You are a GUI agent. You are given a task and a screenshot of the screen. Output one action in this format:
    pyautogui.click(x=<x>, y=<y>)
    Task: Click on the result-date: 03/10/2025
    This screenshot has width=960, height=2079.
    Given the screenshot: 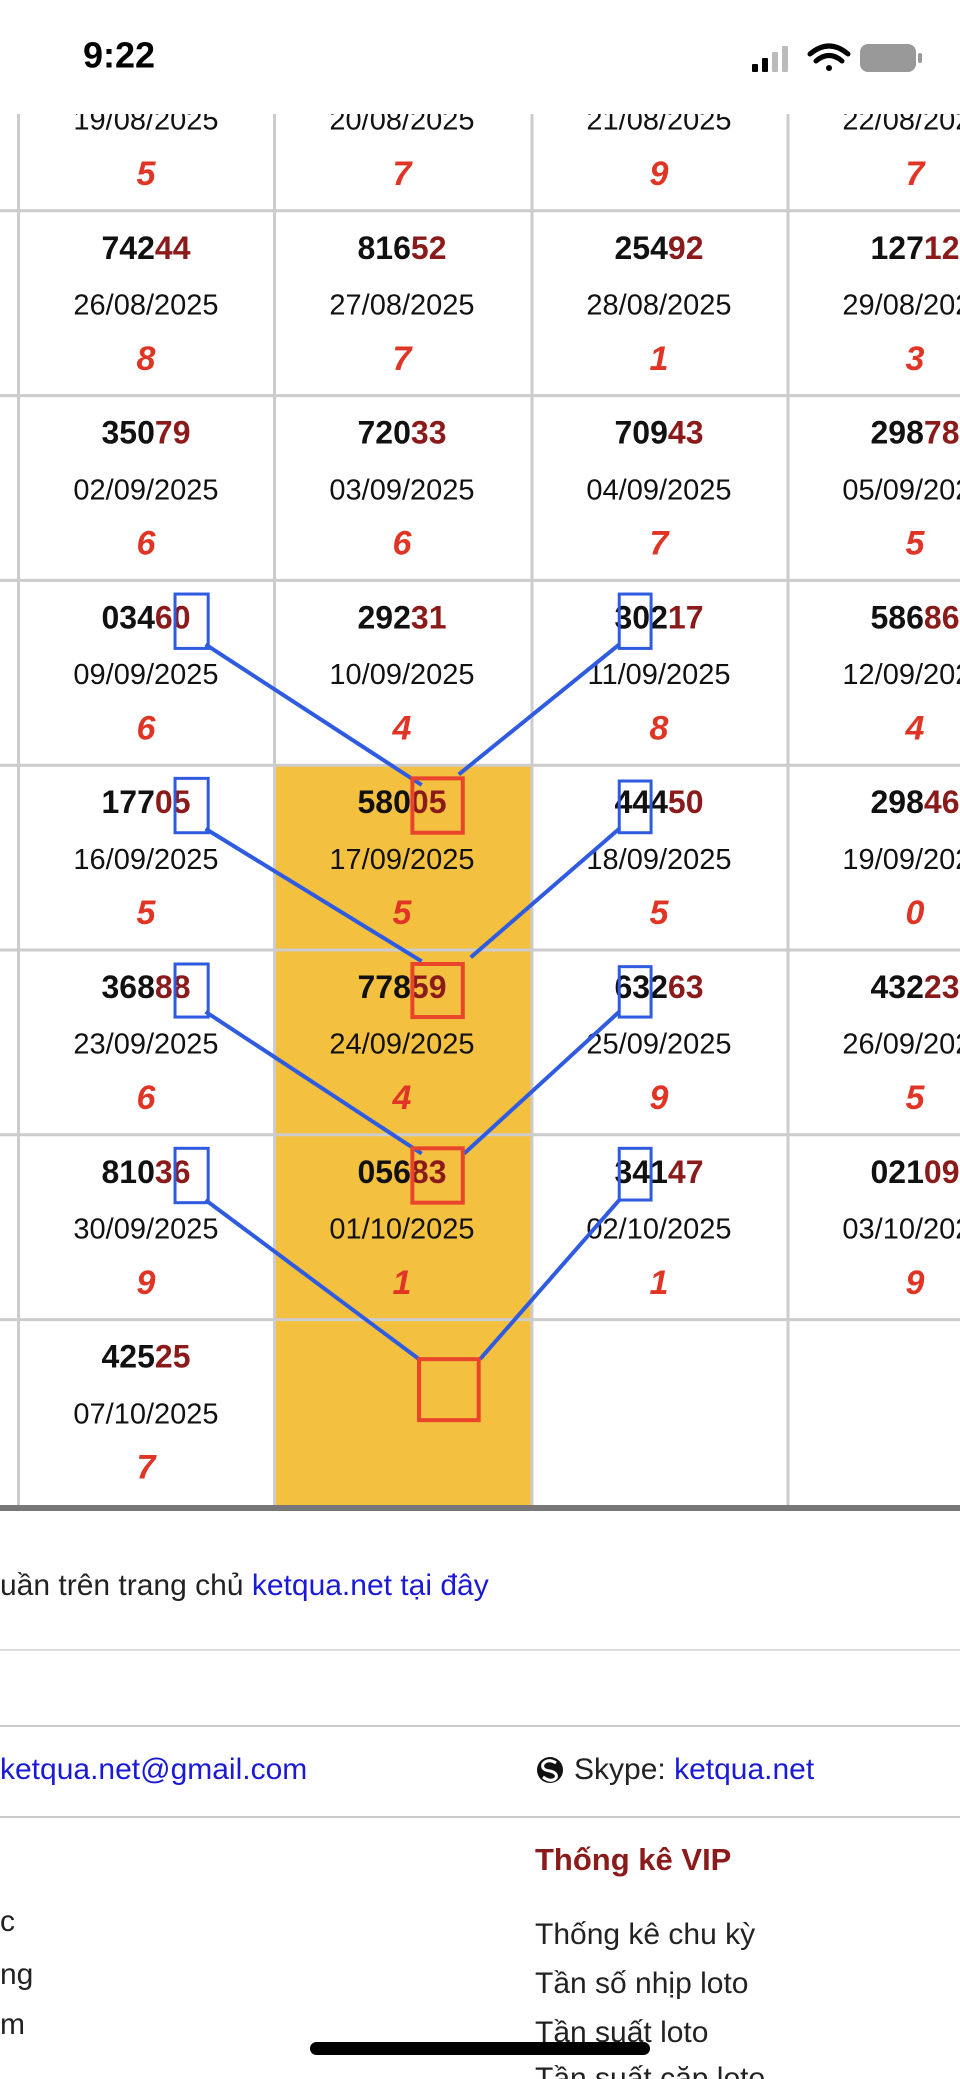 What is the action you would take?
    pyautogui.click(x=901, y=1229)
    